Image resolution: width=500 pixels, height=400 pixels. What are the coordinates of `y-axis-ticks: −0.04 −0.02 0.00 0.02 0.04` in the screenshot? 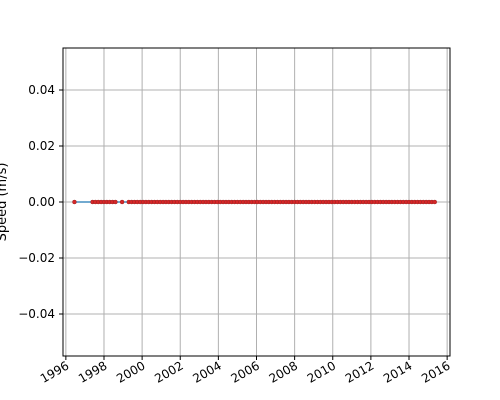 It's located at (40, 202).